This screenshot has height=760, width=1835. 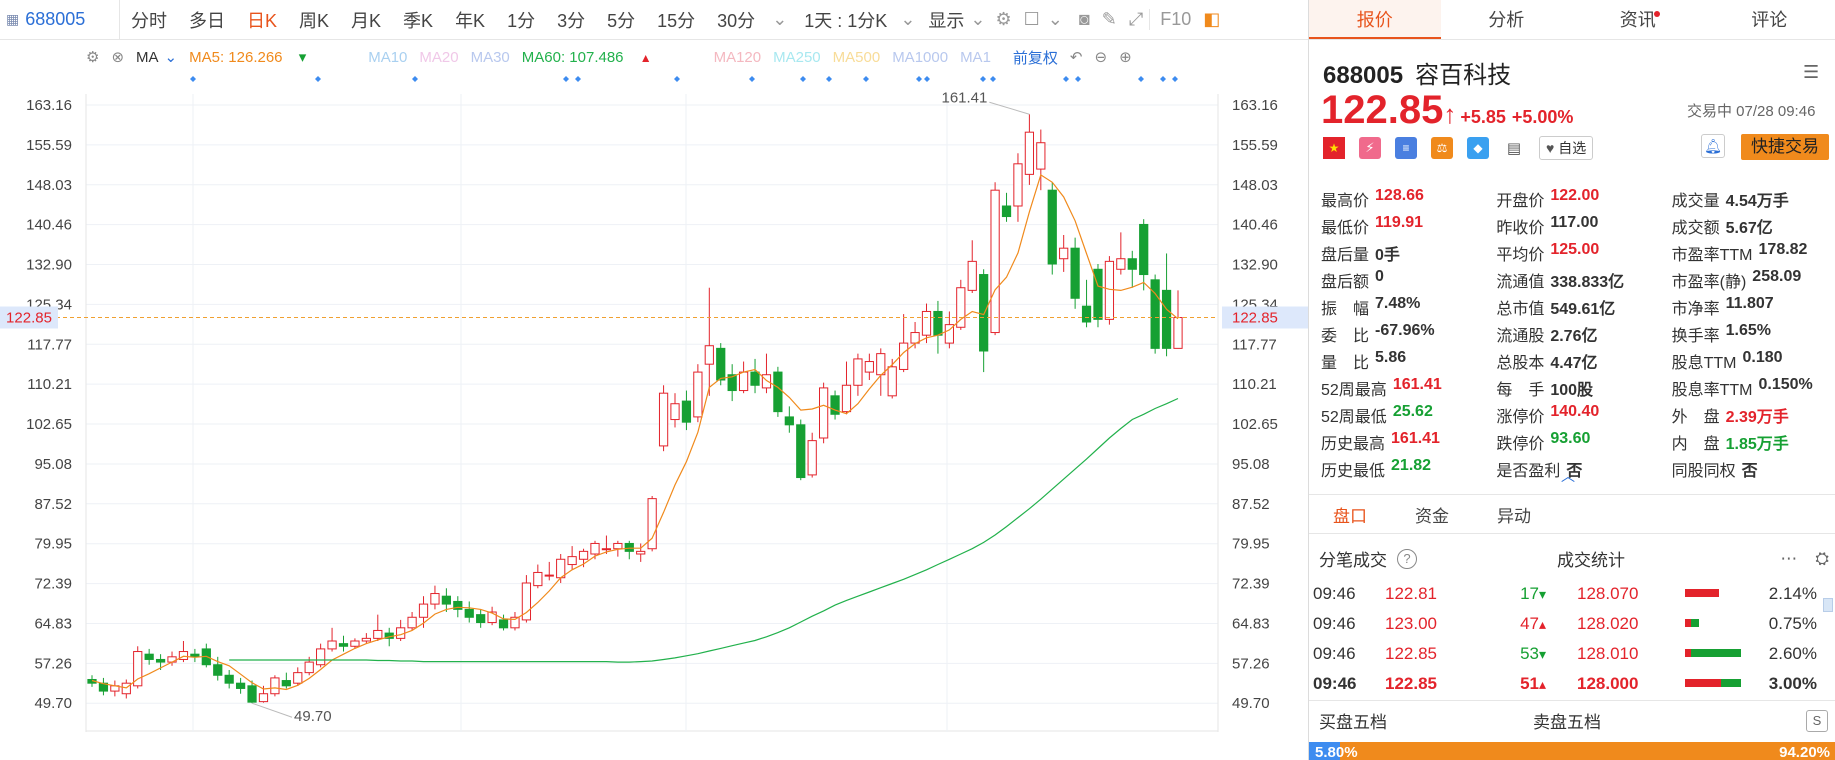 I want to click on tab-fund-flow: 资金, so click(x=1432, y=516).